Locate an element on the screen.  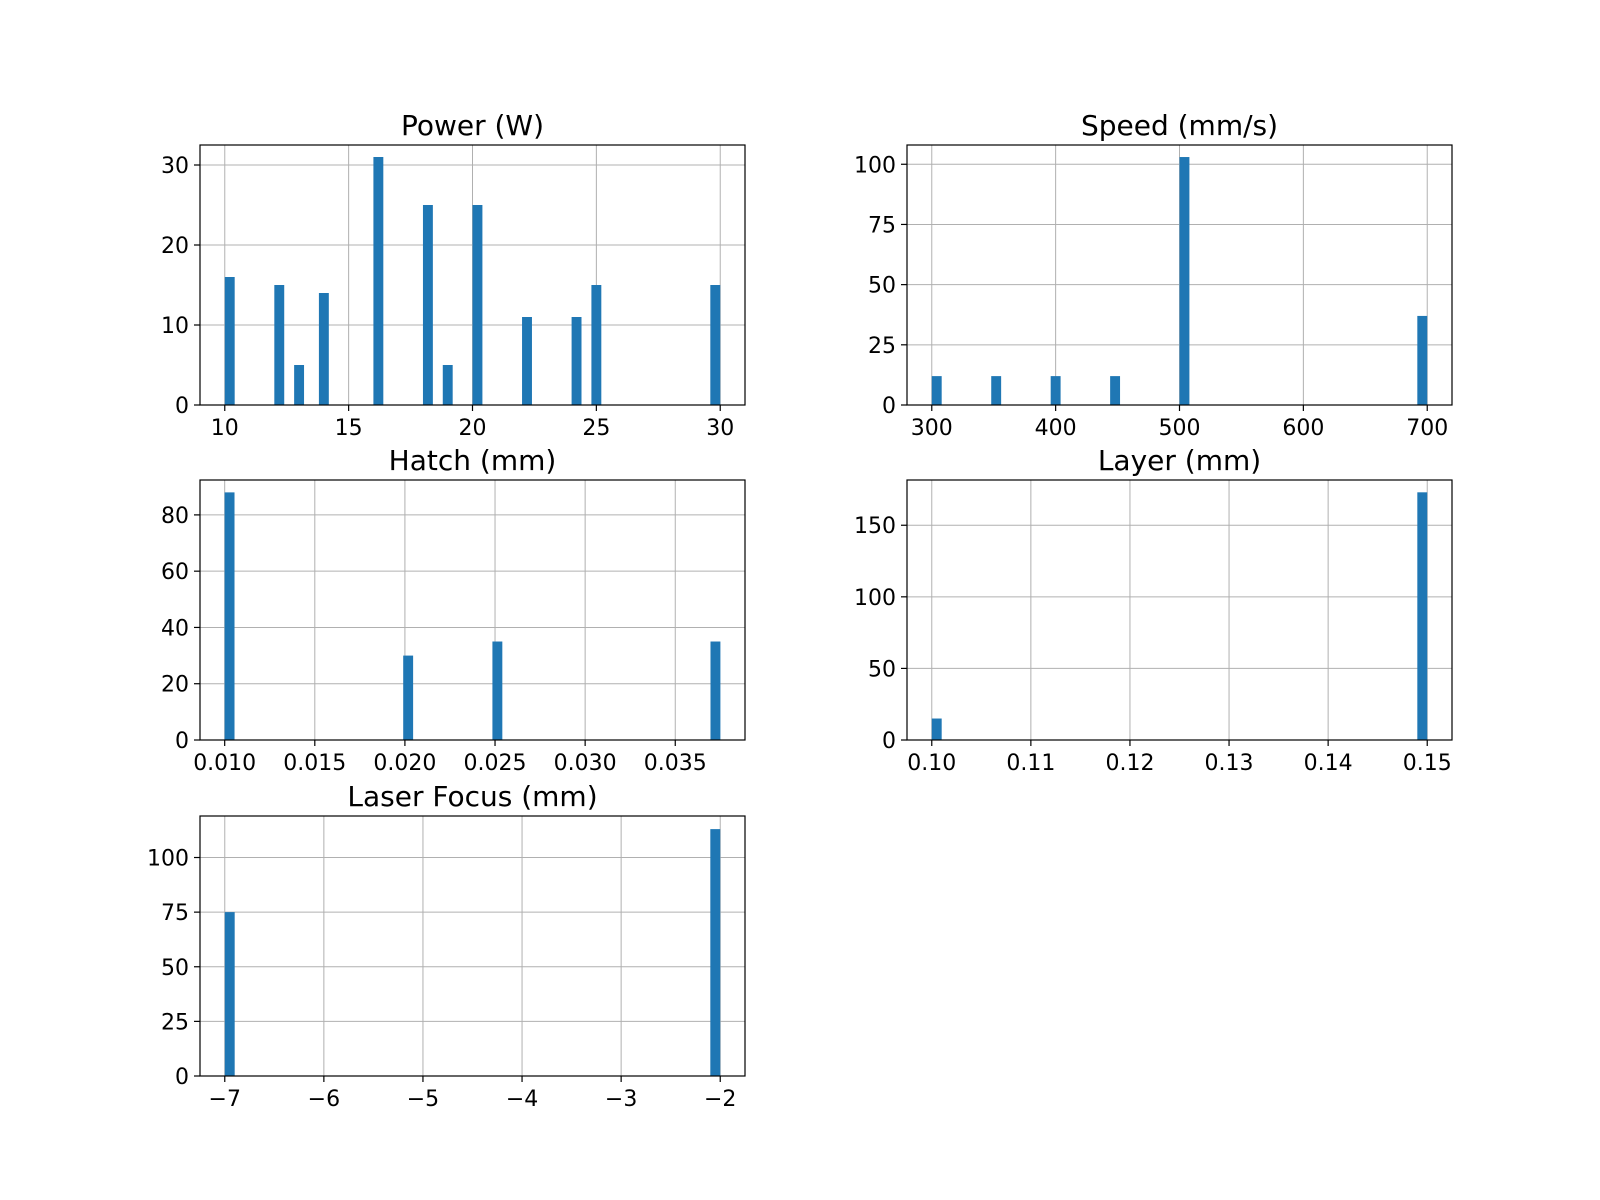
layer-histogram-title: Layer (mm) is located at coordinates (1179, 460).